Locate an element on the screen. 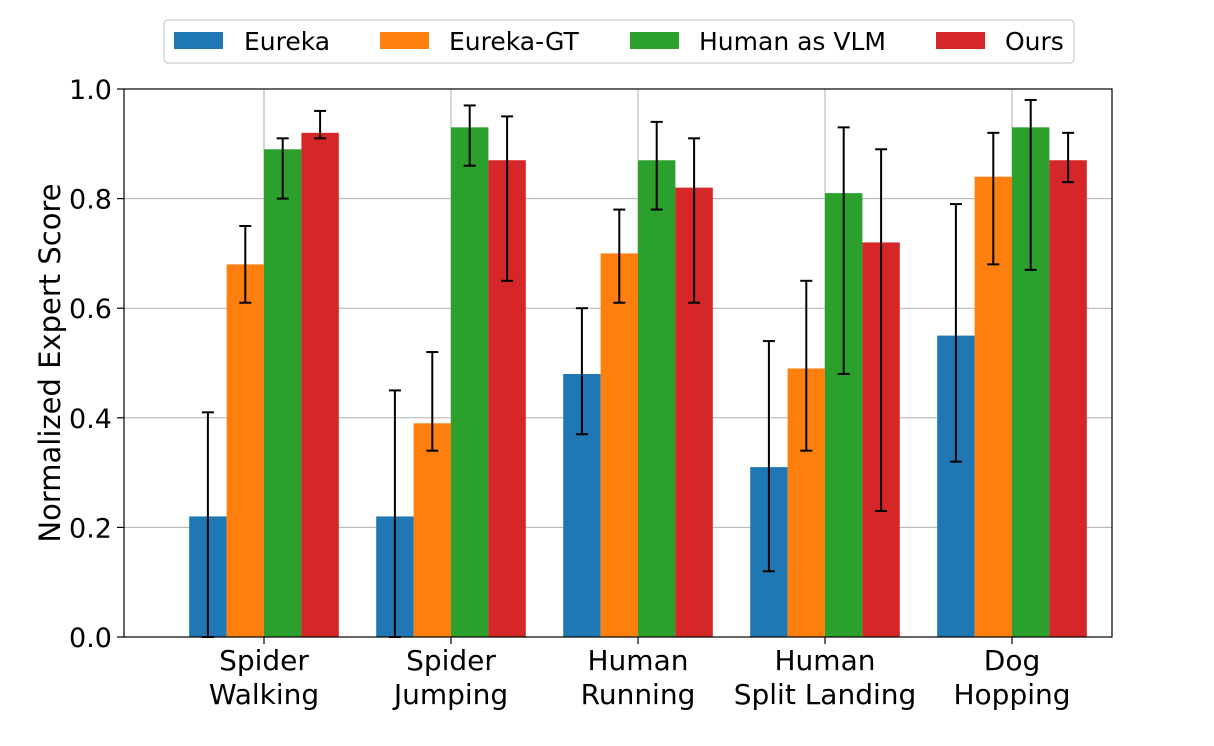  y-axis: 0.0 0.2 0.4 0.6 0.8 1.0 is located at coordinates (96, 364).